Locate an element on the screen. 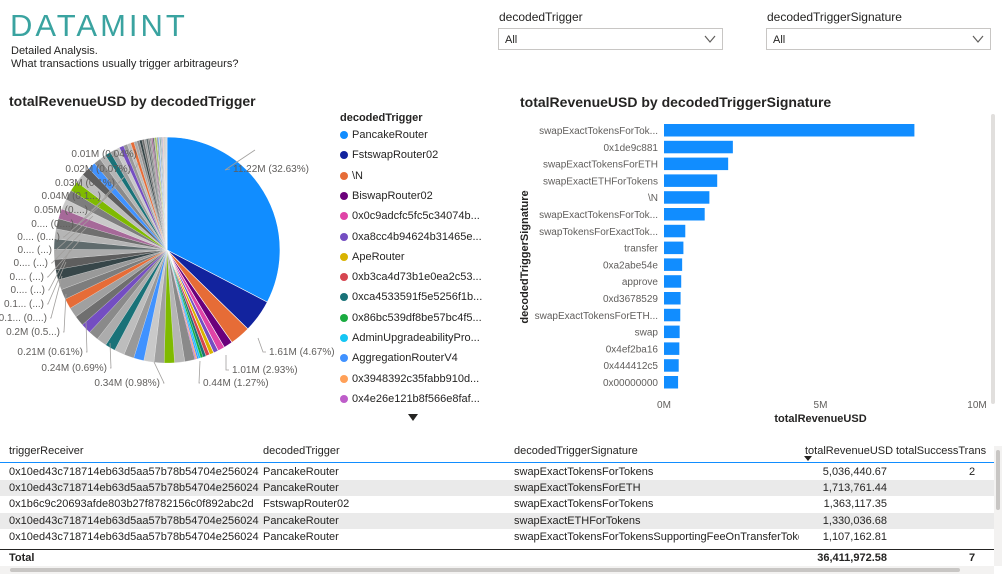  pie-data-label: 0.2M (0.5...) is located at coordinates (33, 332).